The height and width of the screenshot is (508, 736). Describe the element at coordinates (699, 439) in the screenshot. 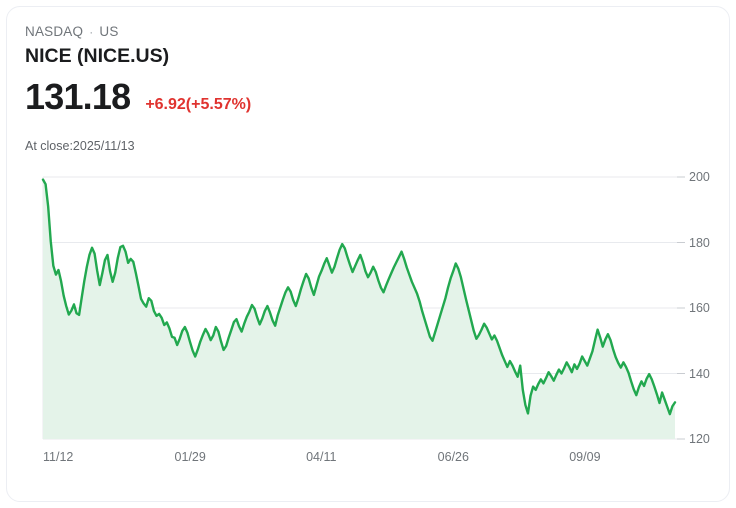

I see `y-axis-tick-label: 120` at that location.